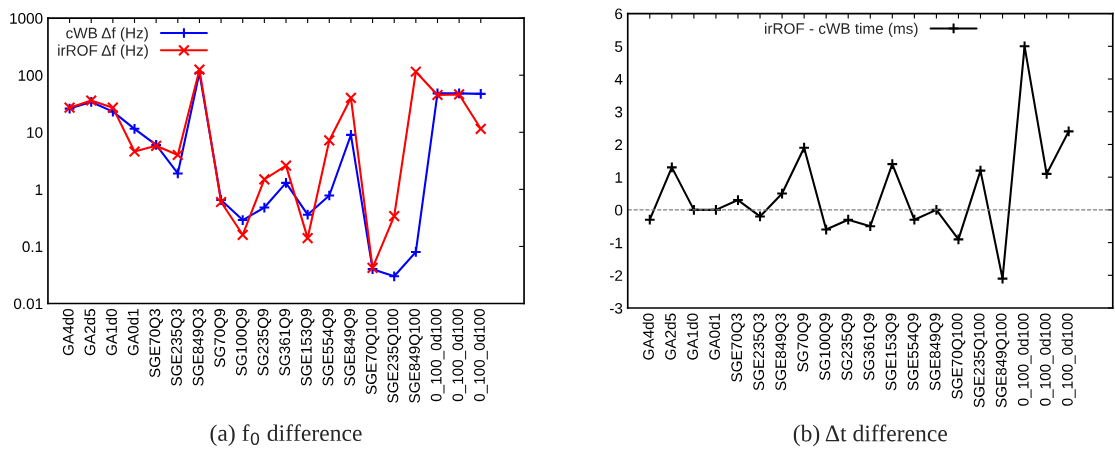 The height and width of the screenshot is (453, 1115). Describe the element at coordinates (616, 275) in the screenshot. I see `y-tick-label: -2` at that location.